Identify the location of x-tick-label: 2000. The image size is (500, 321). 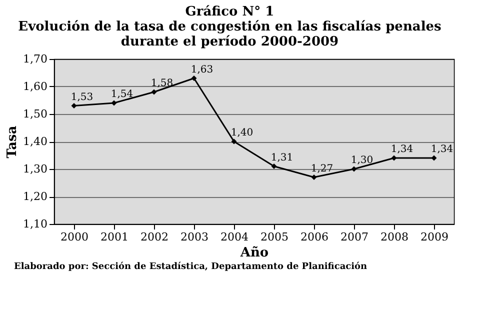
(74, 237).